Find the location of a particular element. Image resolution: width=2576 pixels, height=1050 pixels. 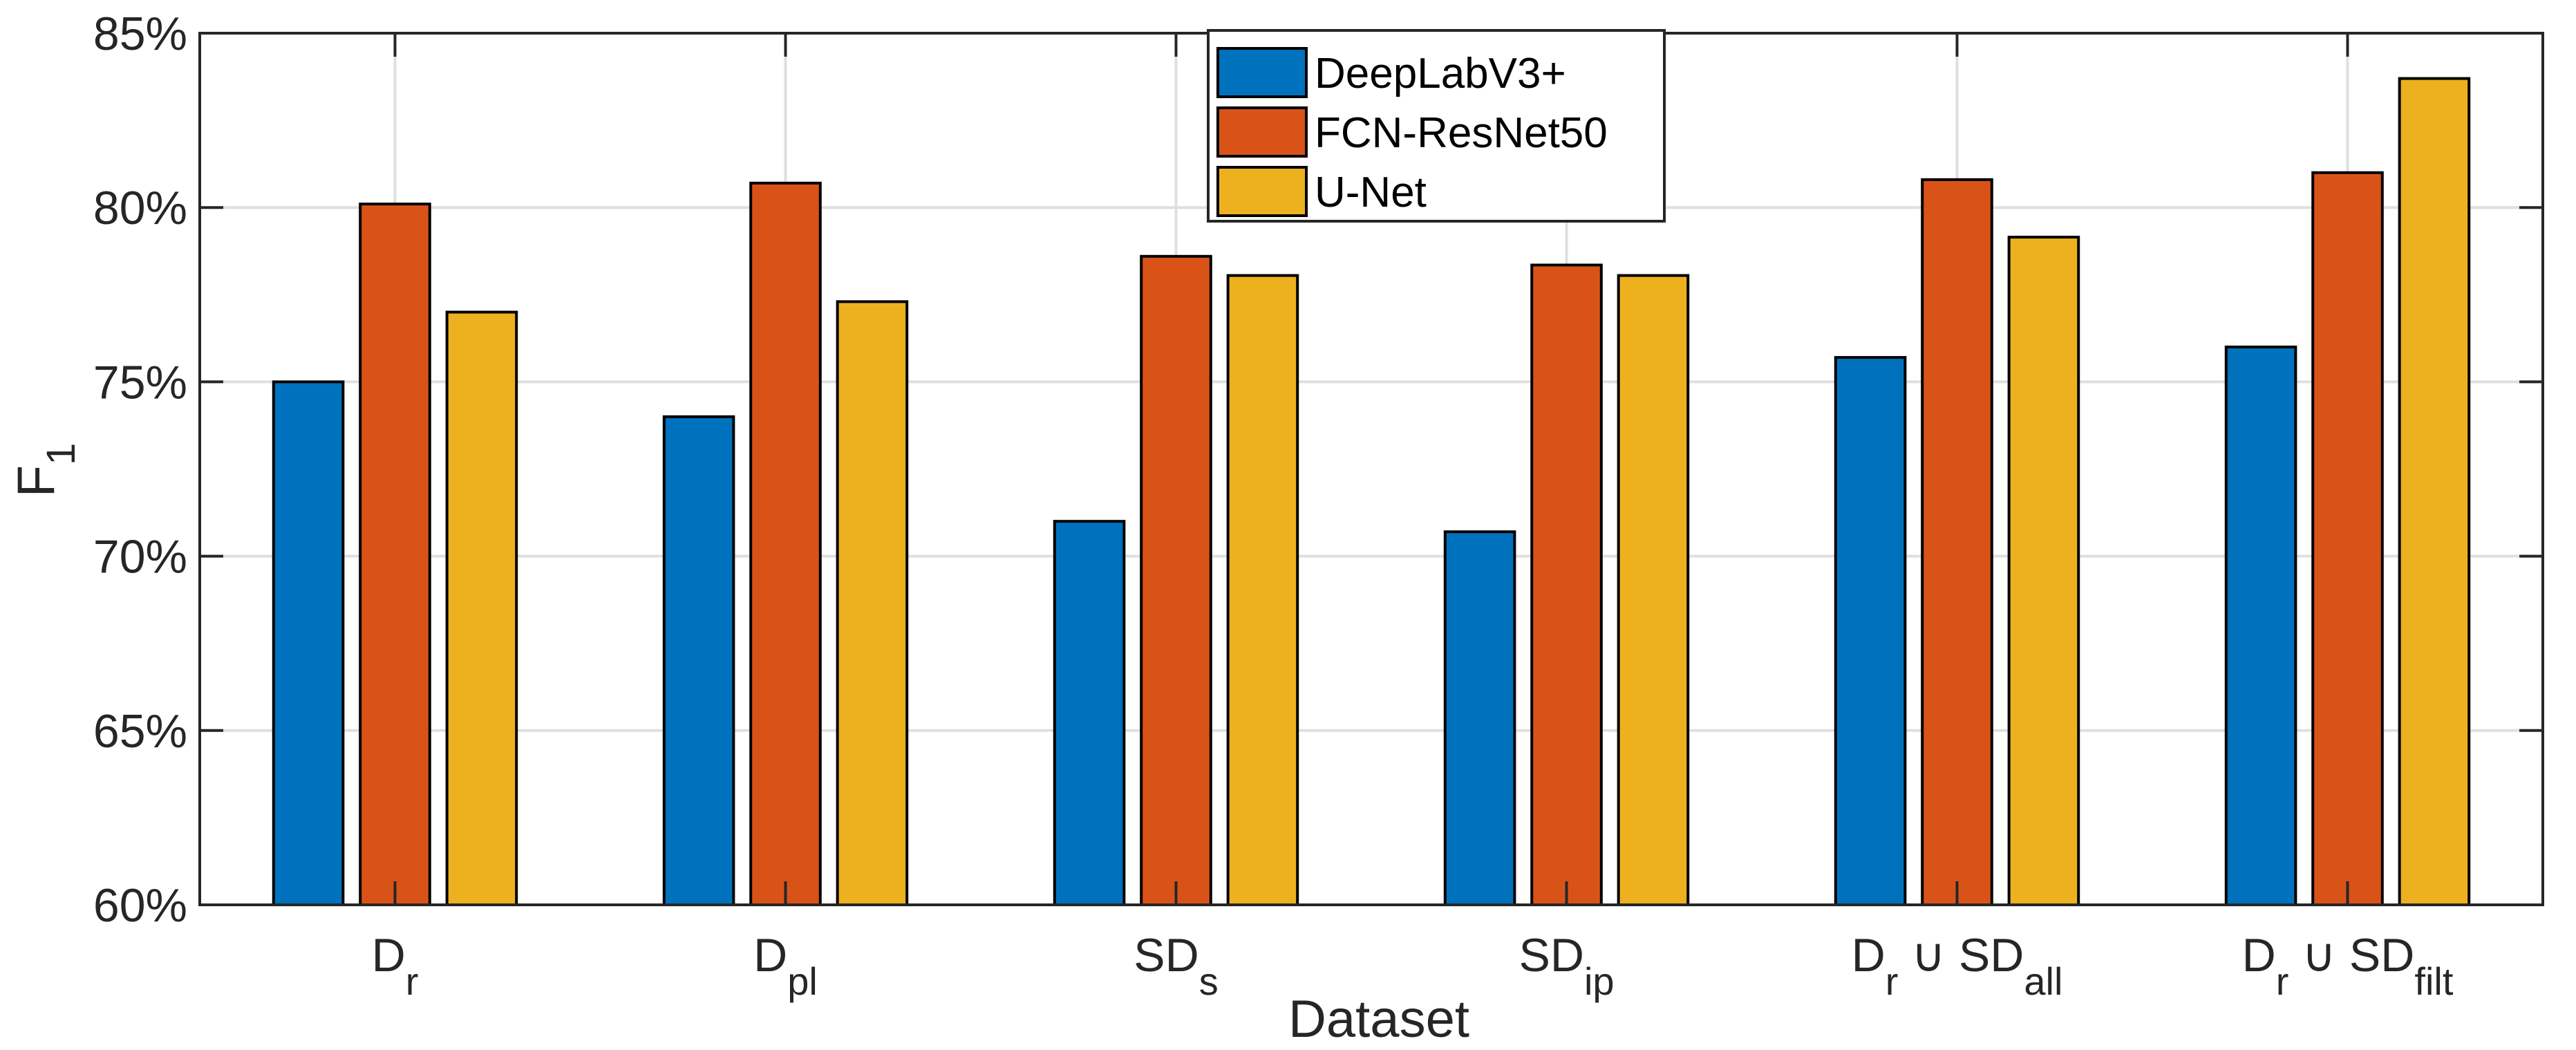

y-tick-label: 60% is located at coordinates (140, 905).